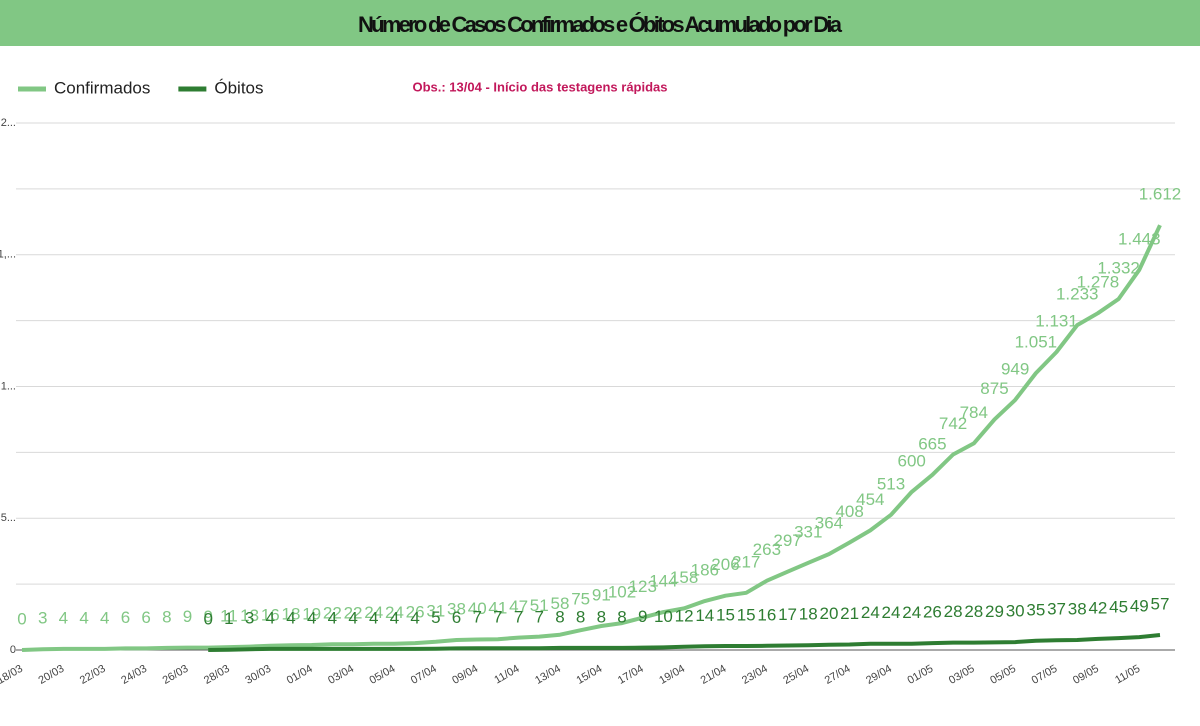 The image size is (1200, 726). I want to click on data-label: 10, so click(663, 616).